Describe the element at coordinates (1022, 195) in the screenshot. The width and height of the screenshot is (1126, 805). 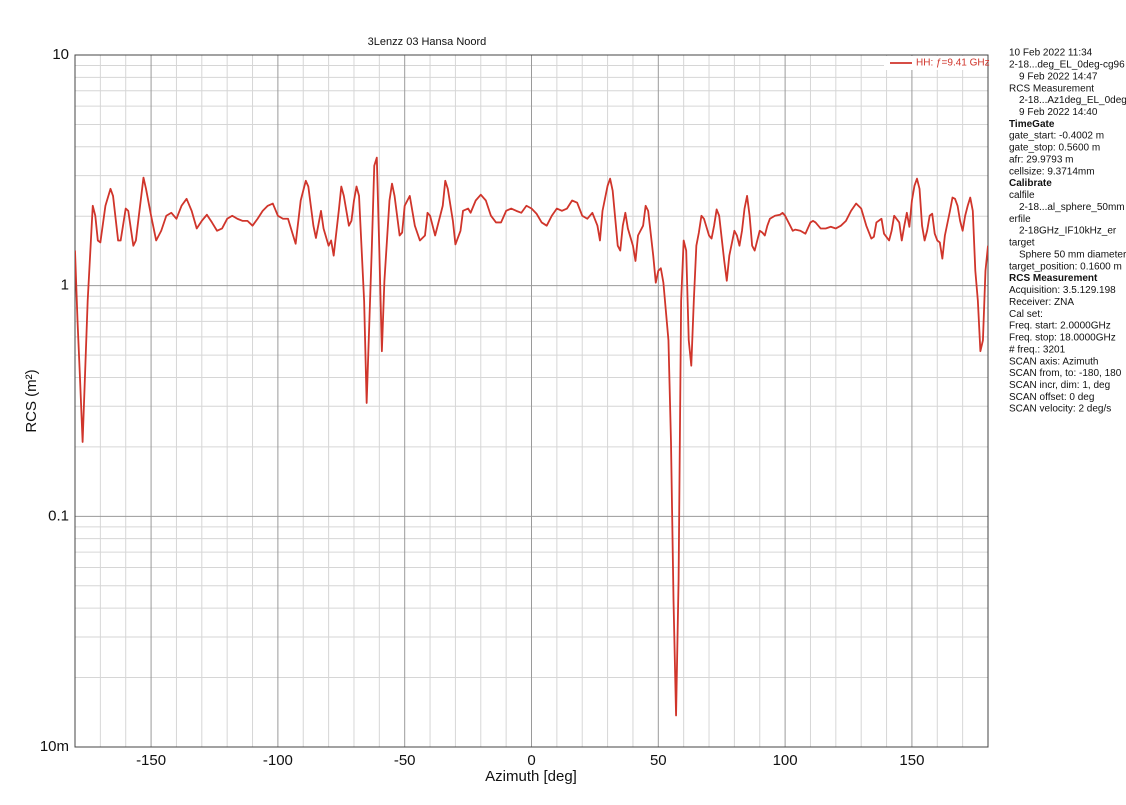
I see `info-line: calfile` at that location.